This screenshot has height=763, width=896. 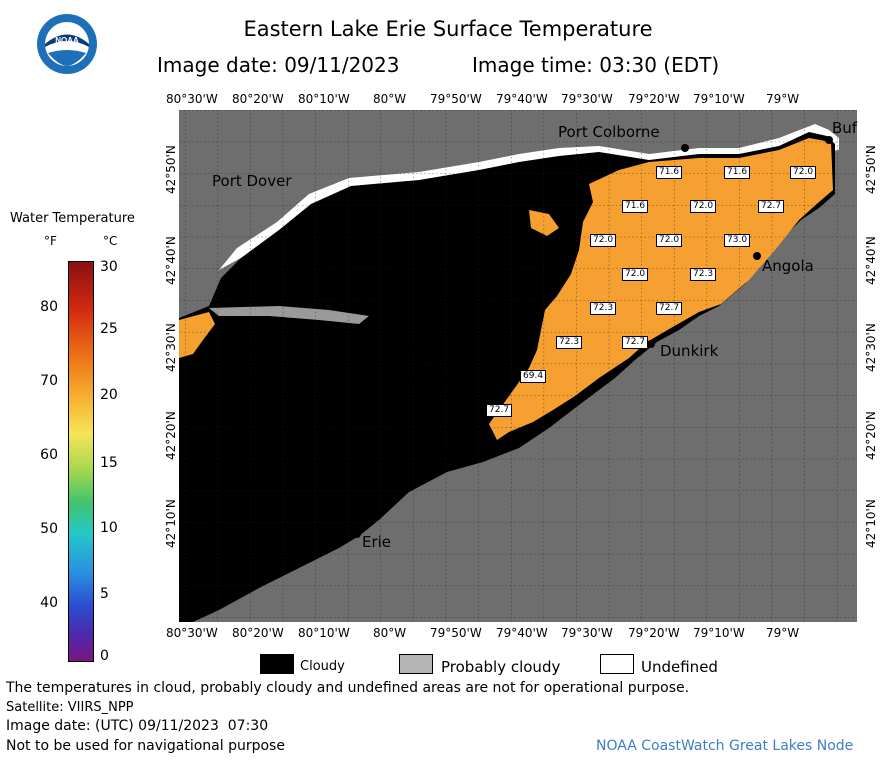 What do you see at coordinates (679, 667) in the screenshot?
I see `key-undefined-label: Undefined` at bounding box center [679, 667].